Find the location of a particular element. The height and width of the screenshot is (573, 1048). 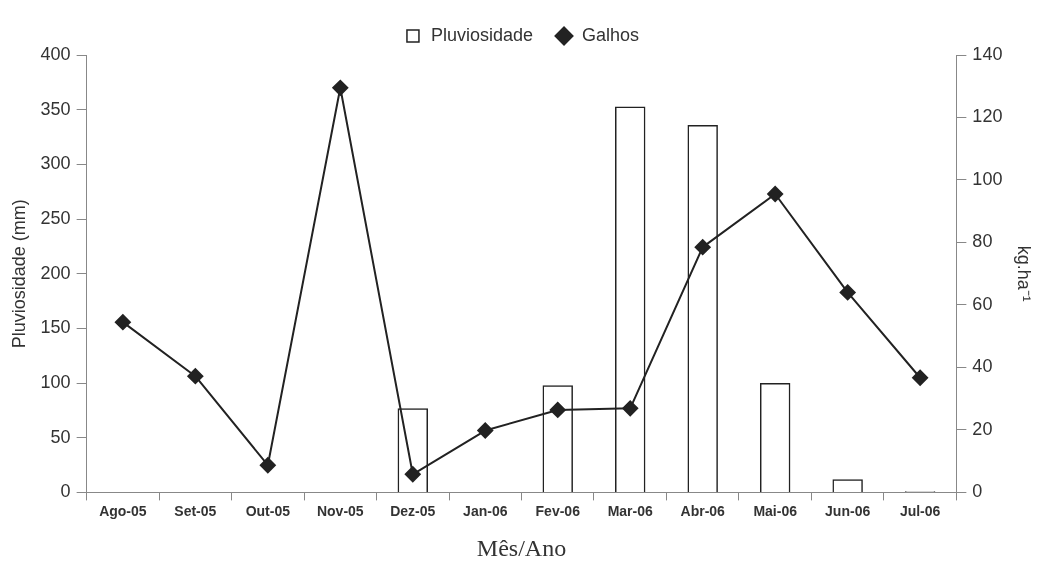

x-tick-label: Set-05 is located at coordinates (195, 510).